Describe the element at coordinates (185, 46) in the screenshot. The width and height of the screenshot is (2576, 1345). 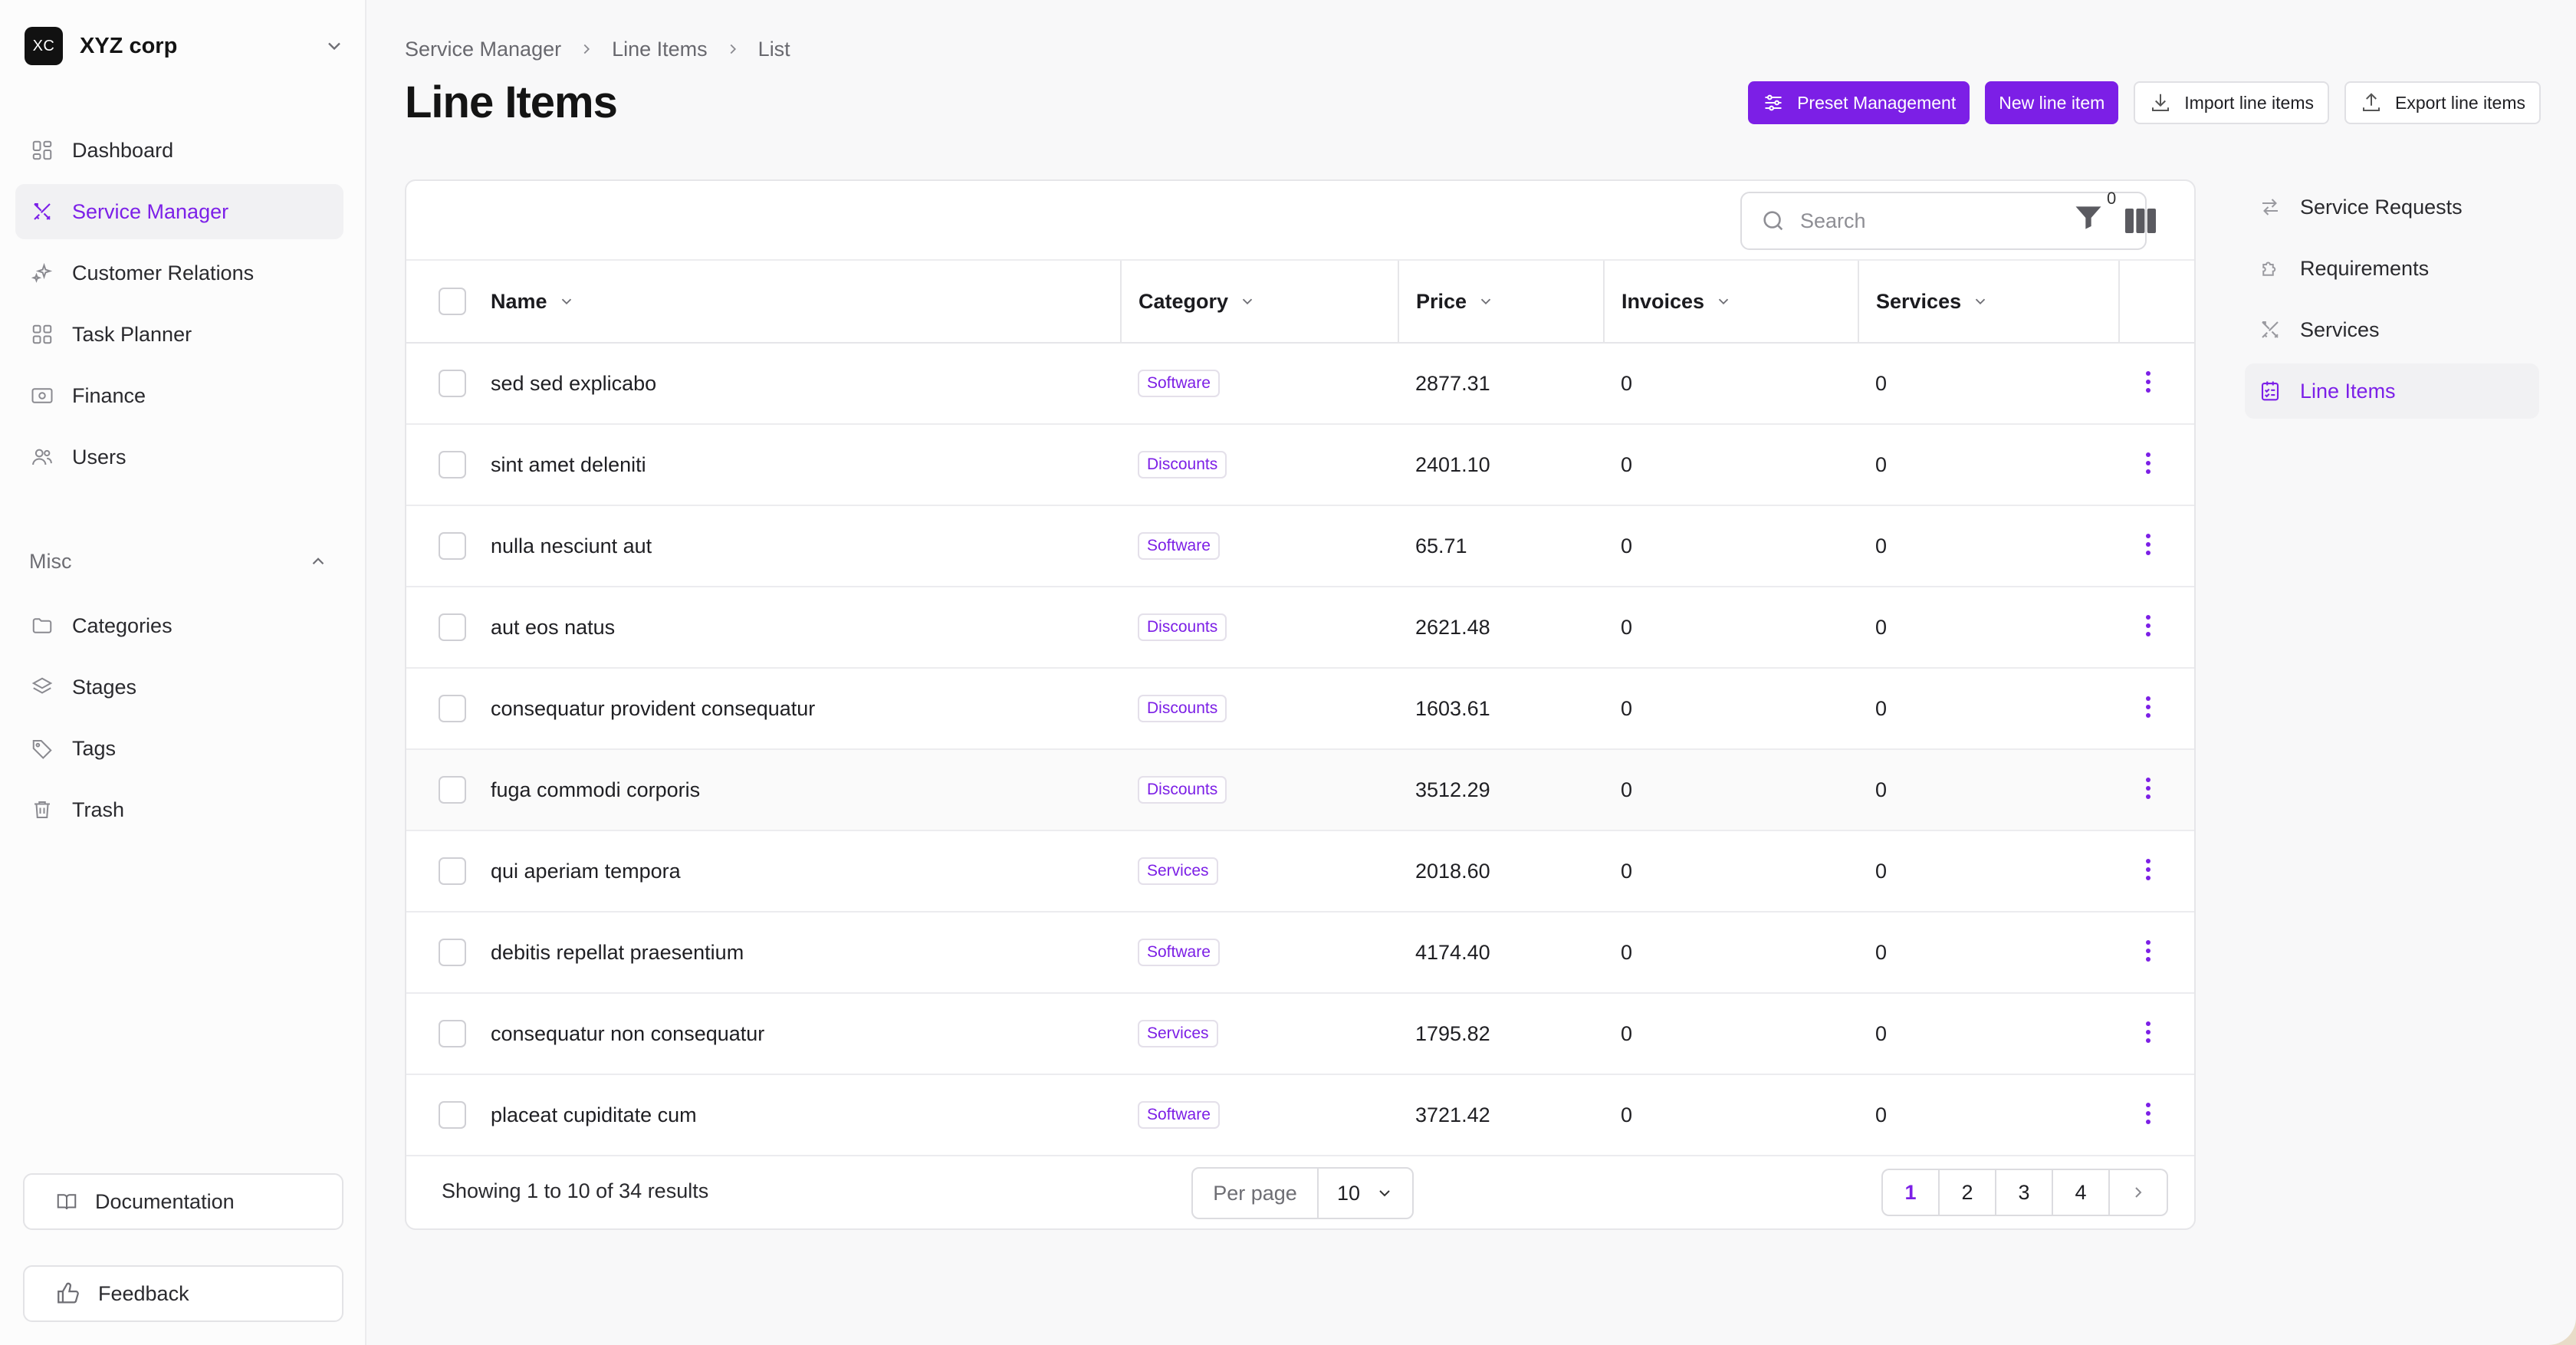
I see `org-switcher: XC XYZ corp` at that location.